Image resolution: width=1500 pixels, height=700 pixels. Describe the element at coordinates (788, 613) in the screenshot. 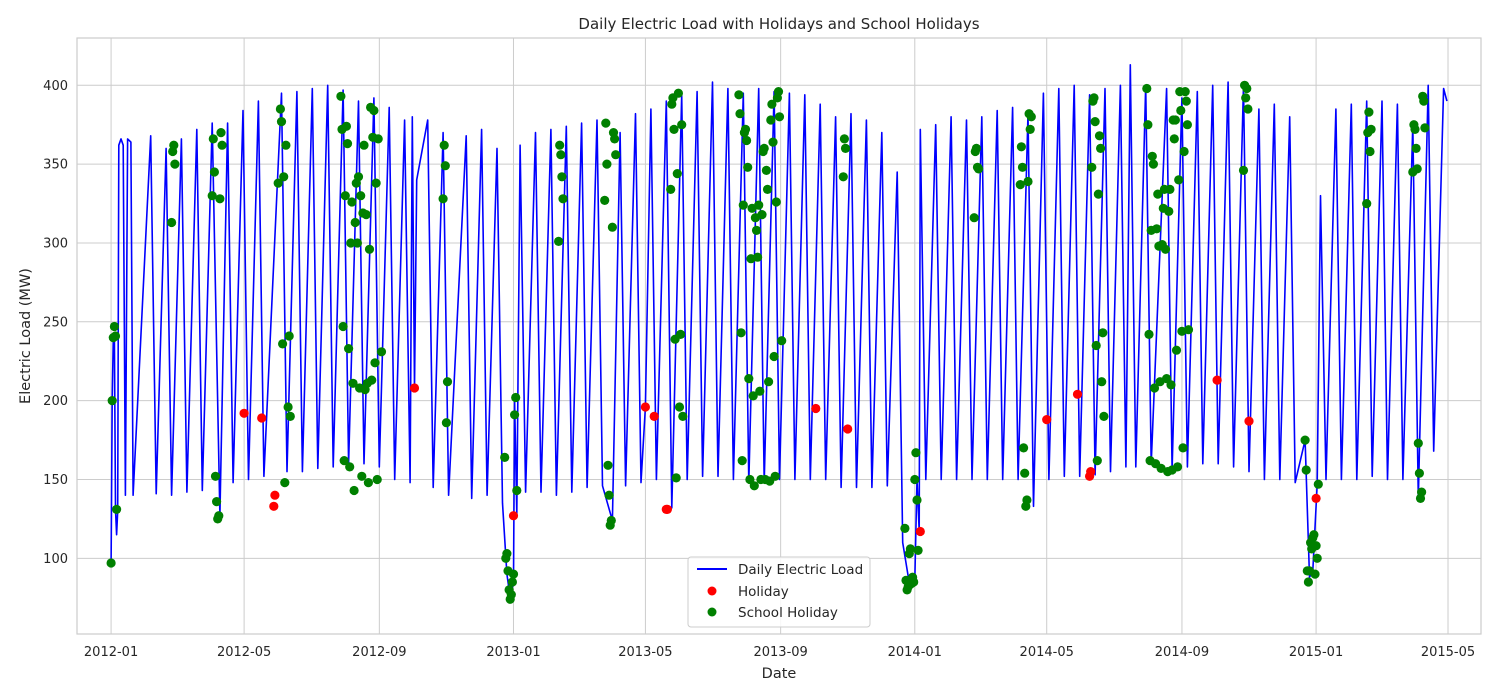

I see `legend-school-holiday-label: School Holiday` at that location.